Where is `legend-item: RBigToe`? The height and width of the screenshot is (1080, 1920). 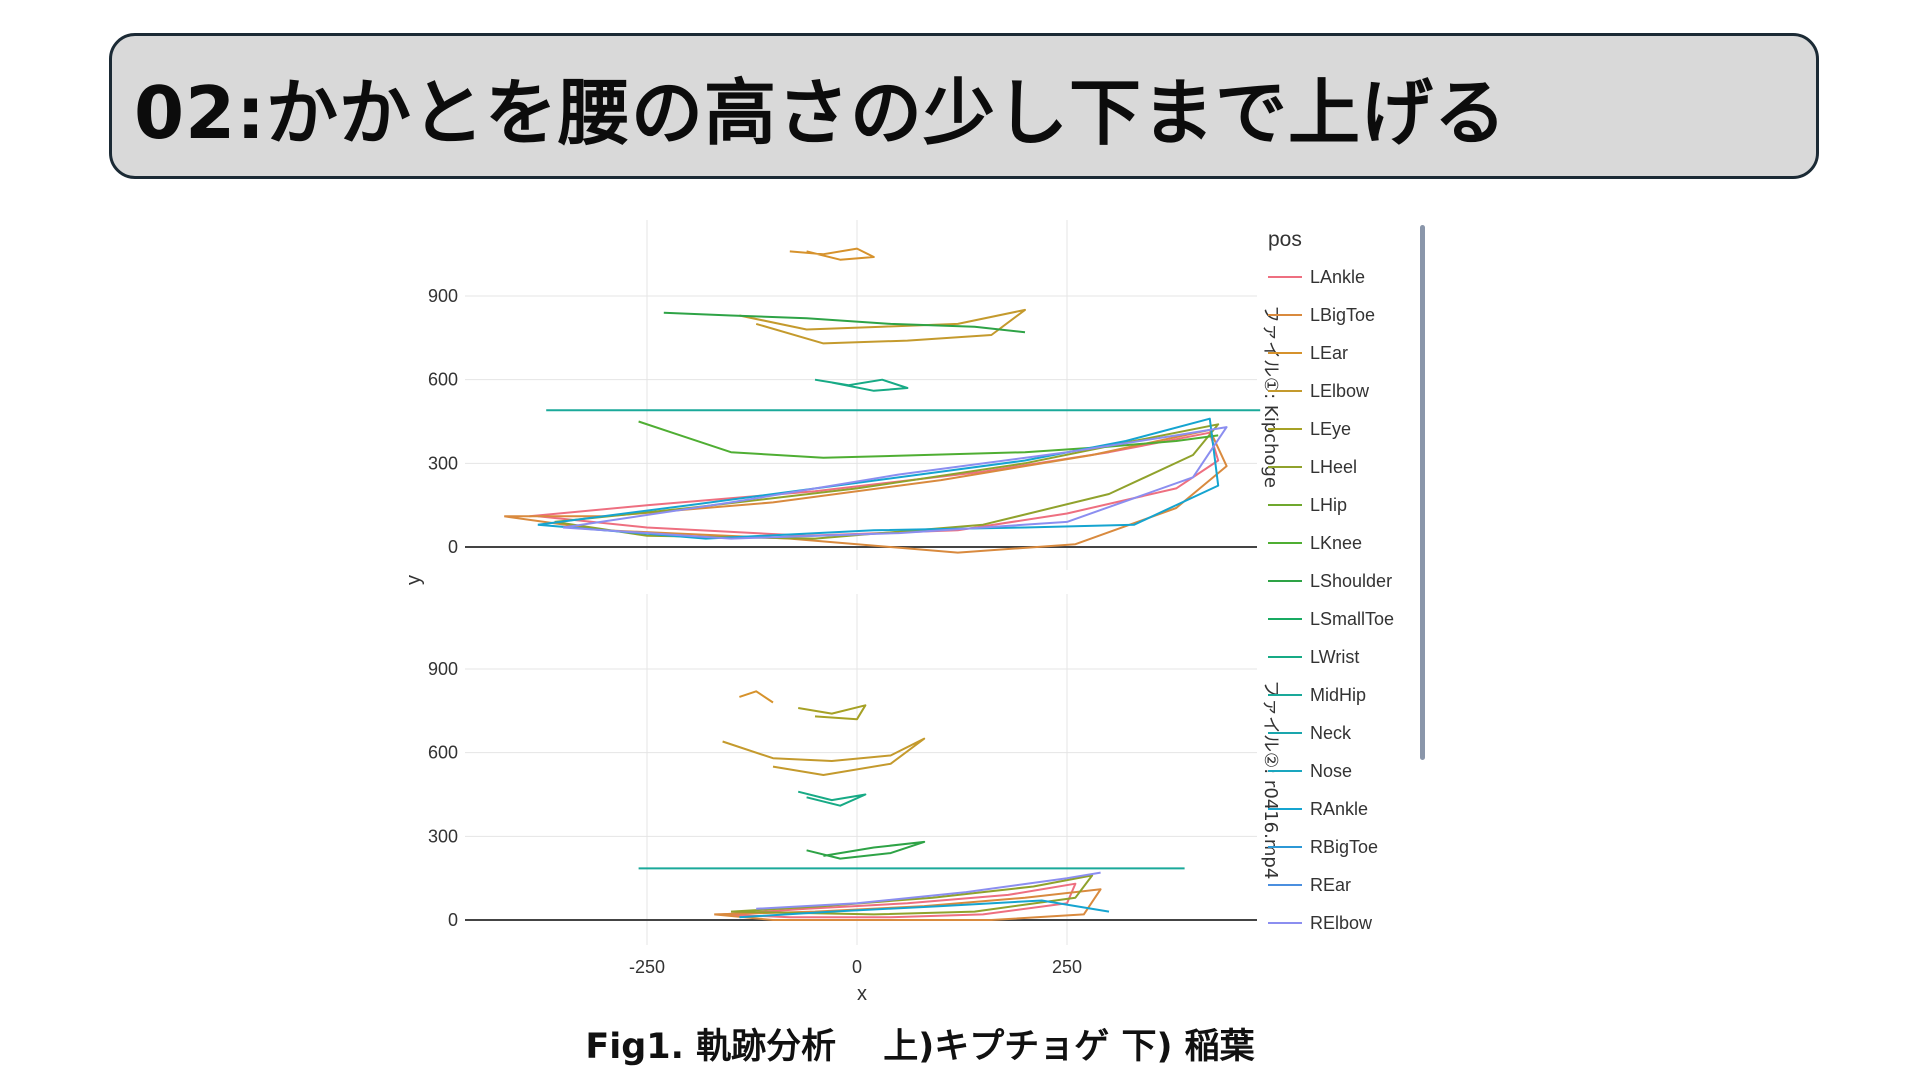
legend-item: RBigToe is located at coordinates (1348, 847).